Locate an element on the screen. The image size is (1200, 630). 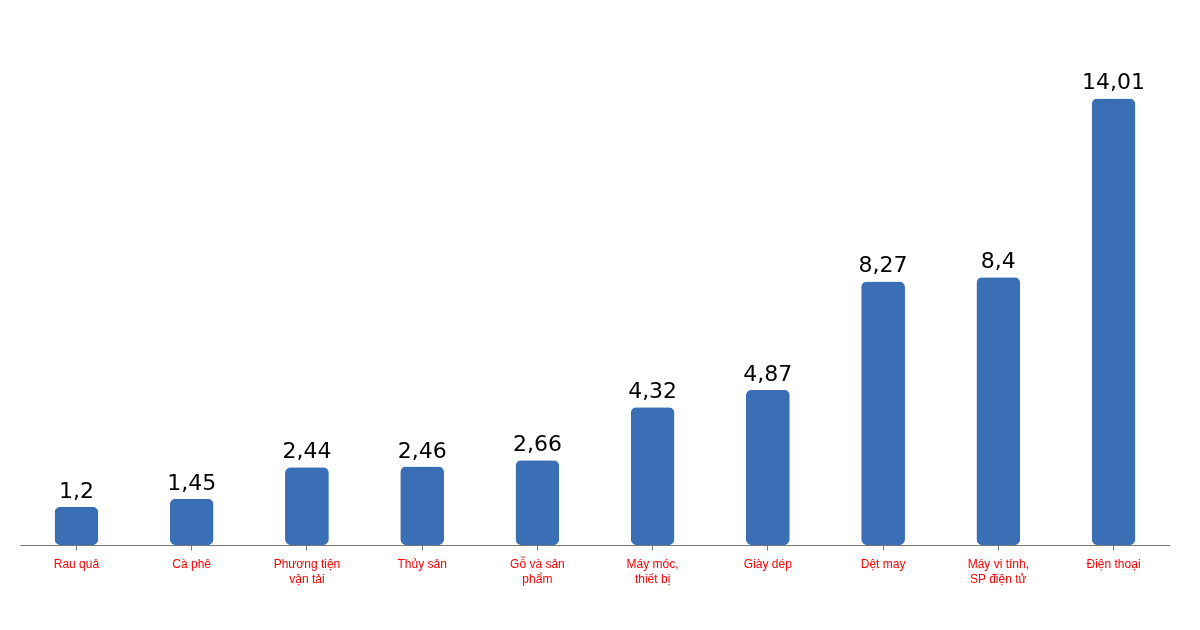
x-tick-label: Dệt may is located at coordinates (883, 563).